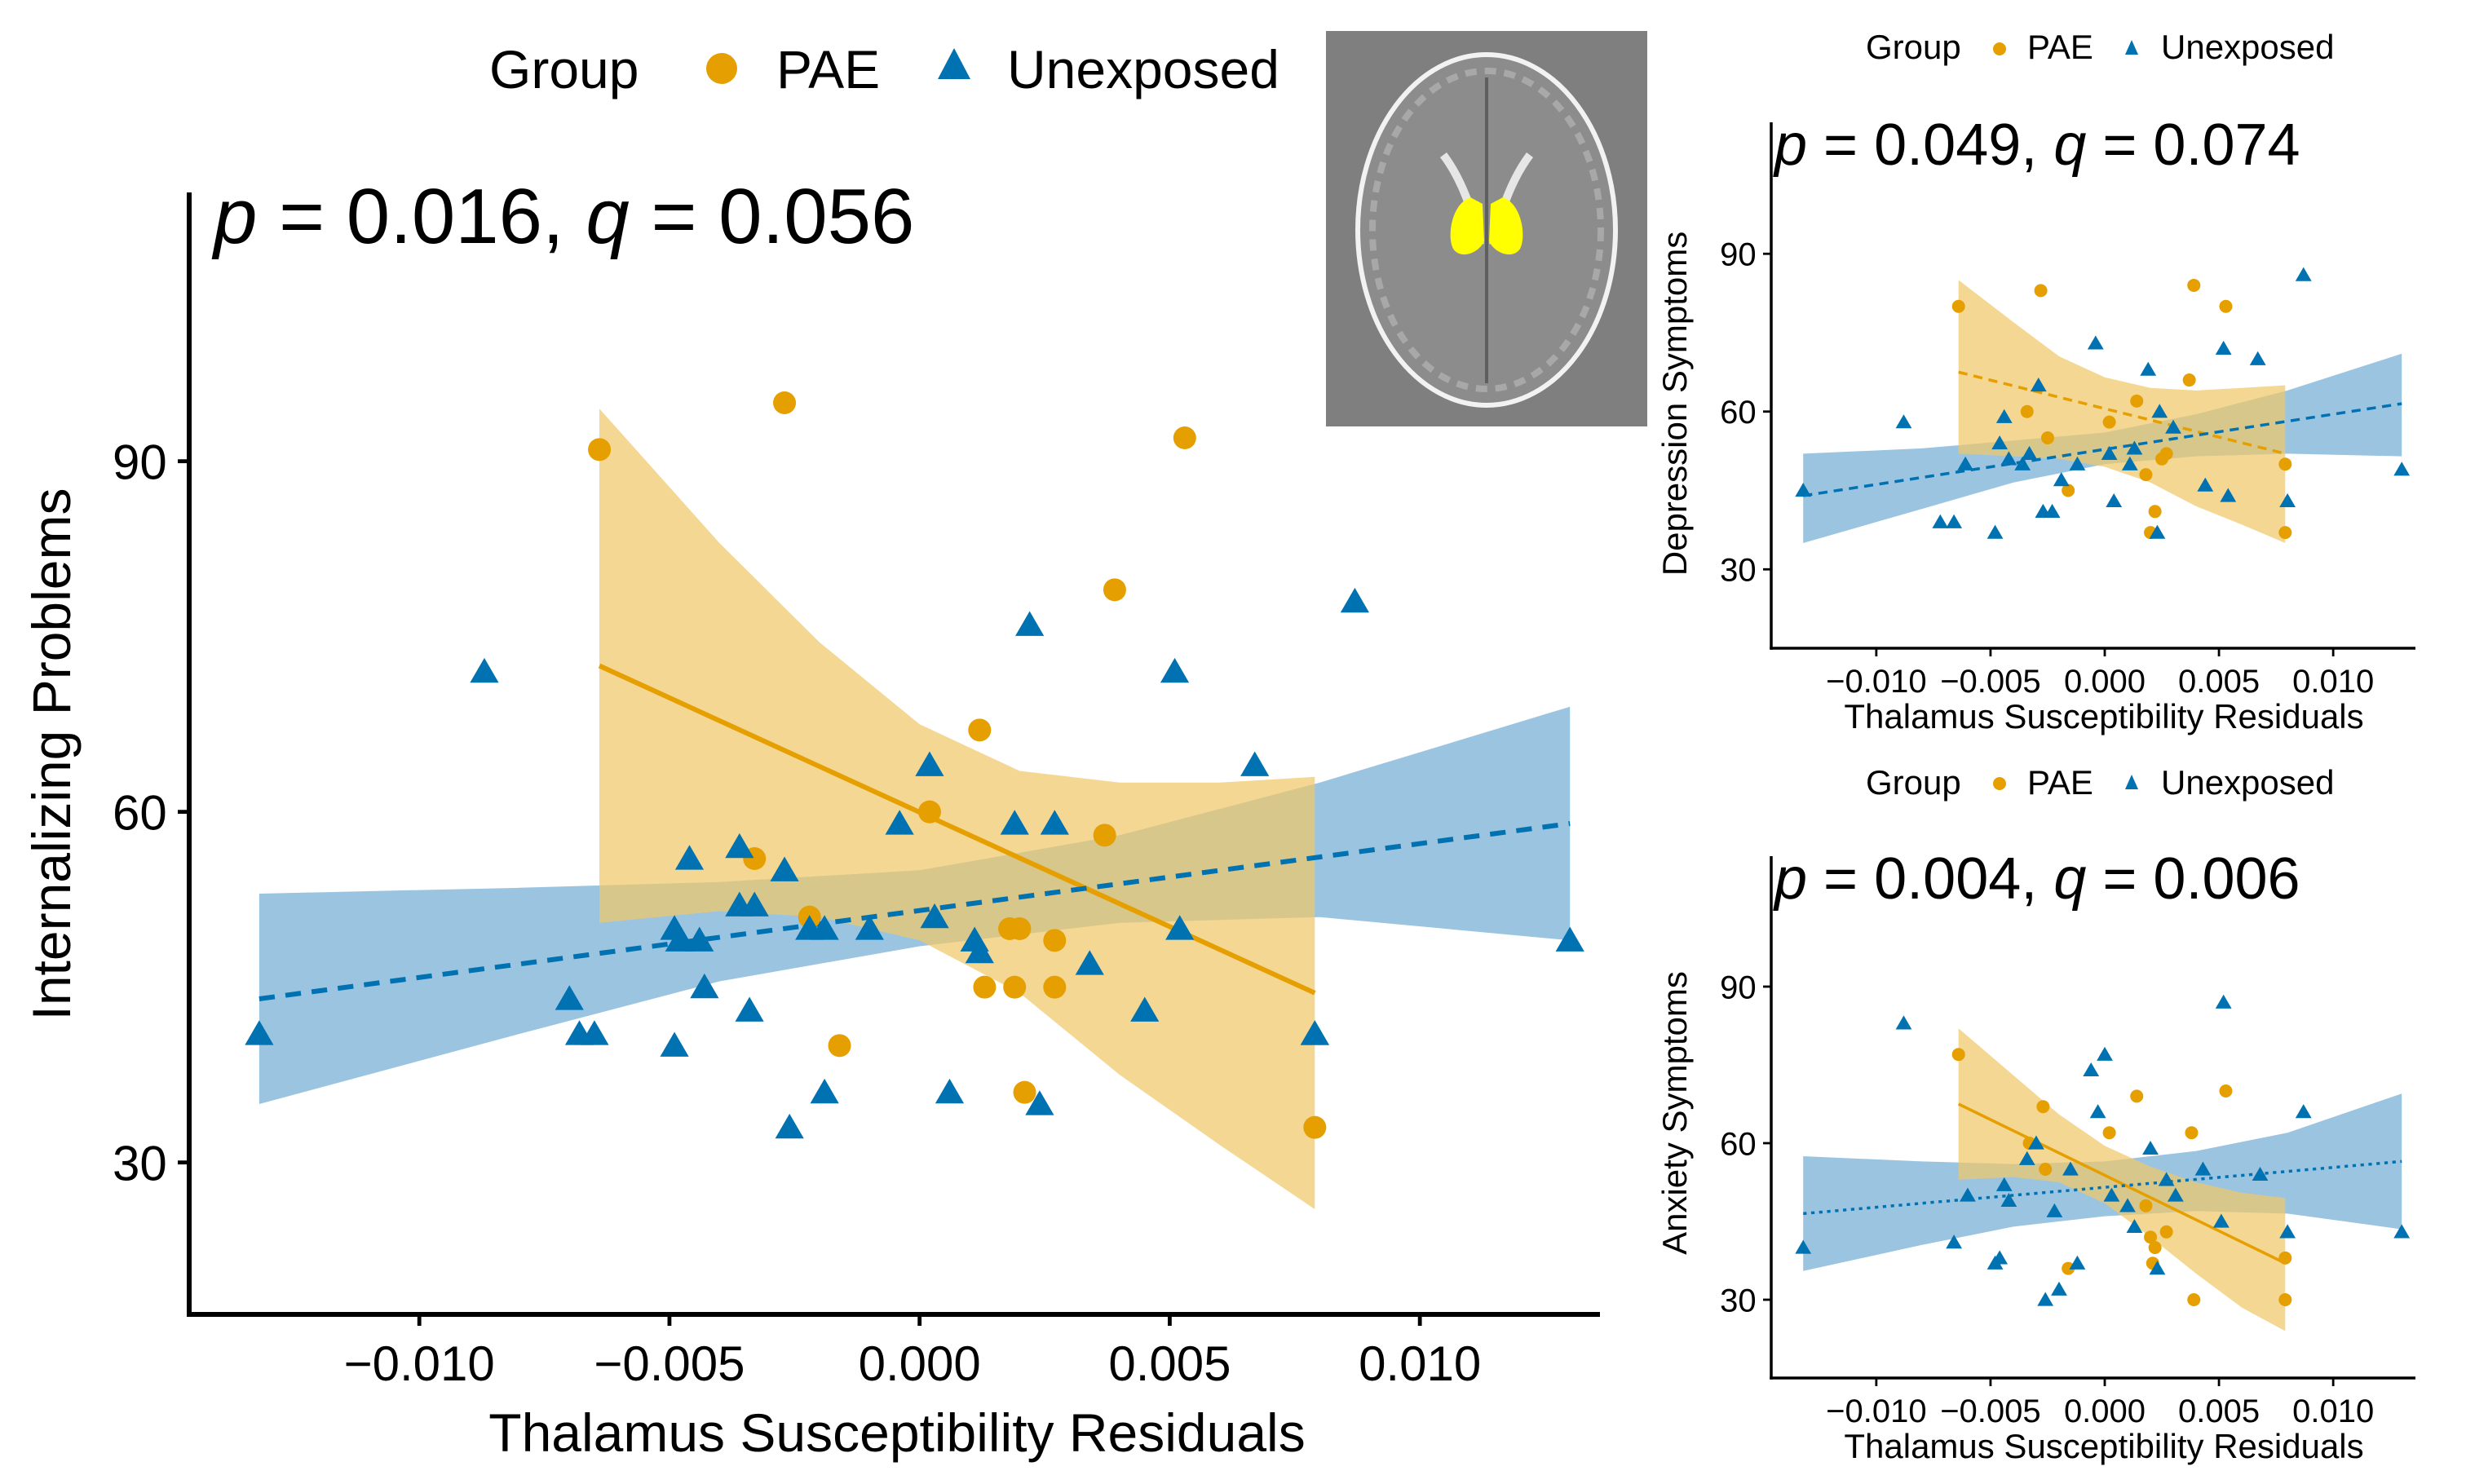  Describe the element at coordinates (1738, 413) in the screenshot. I see `top-right-y-tick-label: 60` at that location.